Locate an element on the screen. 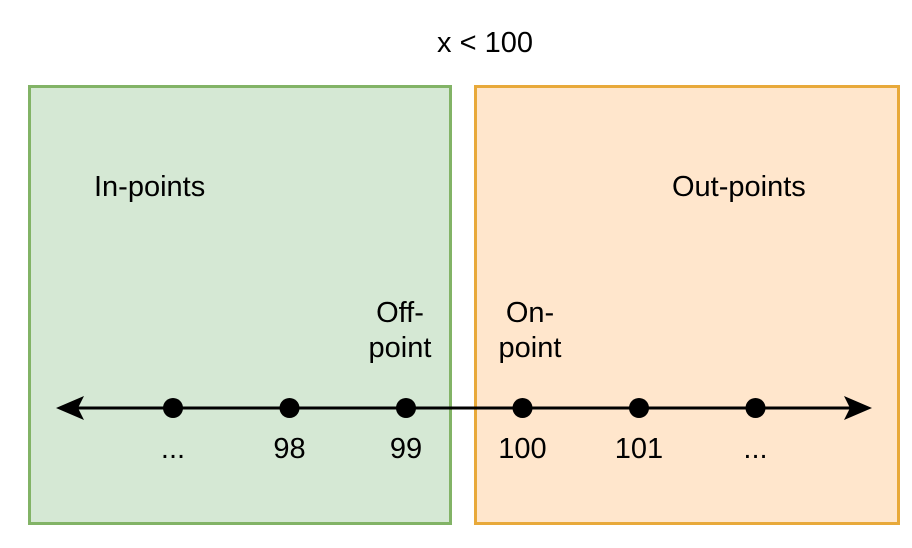  in-points-label: In-points is located at coordinates (150, 187).